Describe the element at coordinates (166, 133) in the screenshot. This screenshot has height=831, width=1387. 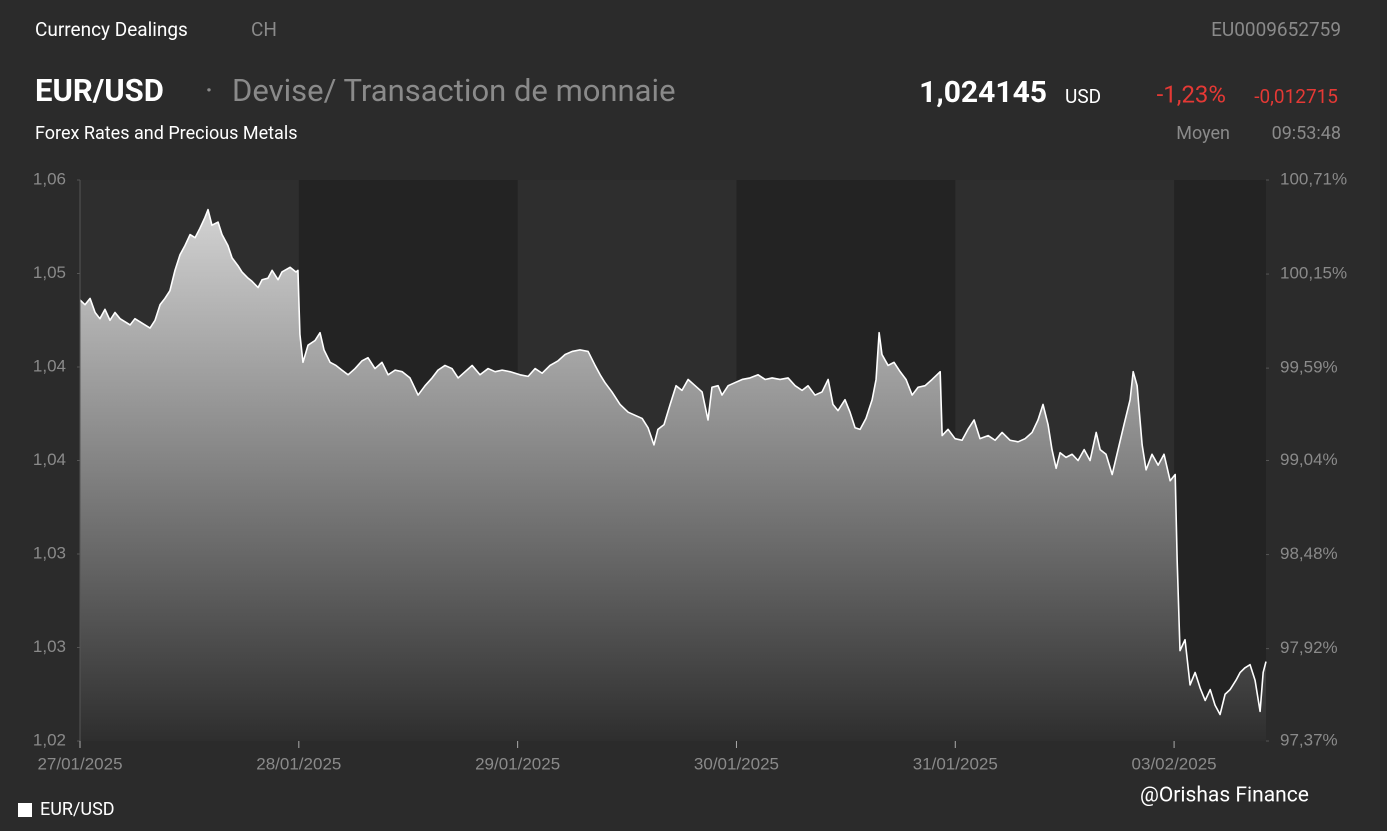
I see `subtitle: Forex Rates and Precious Metals` at that location.